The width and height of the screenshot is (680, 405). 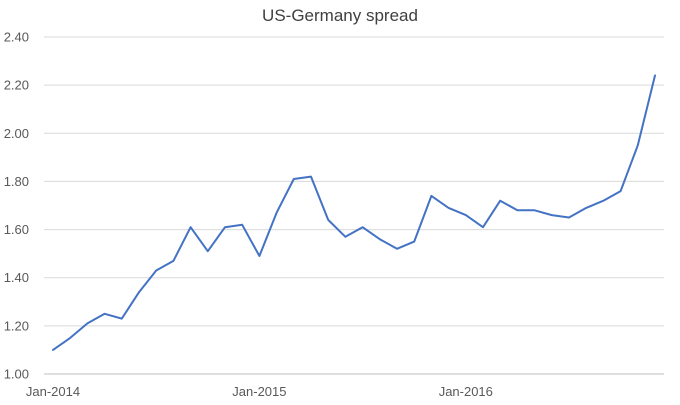 I want to click on y-tick-label: 1.00, so click(x=16, y=374).